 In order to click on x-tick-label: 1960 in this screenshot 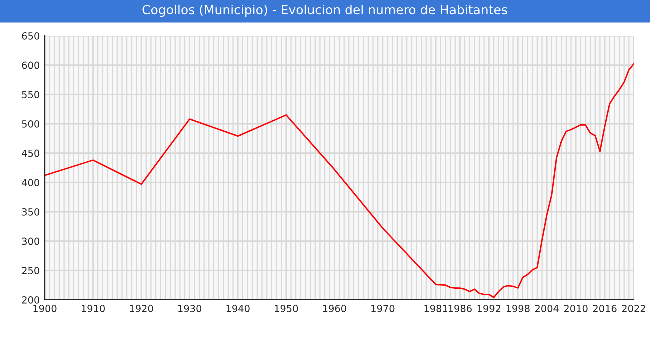, I will do `click(334, 308)`.